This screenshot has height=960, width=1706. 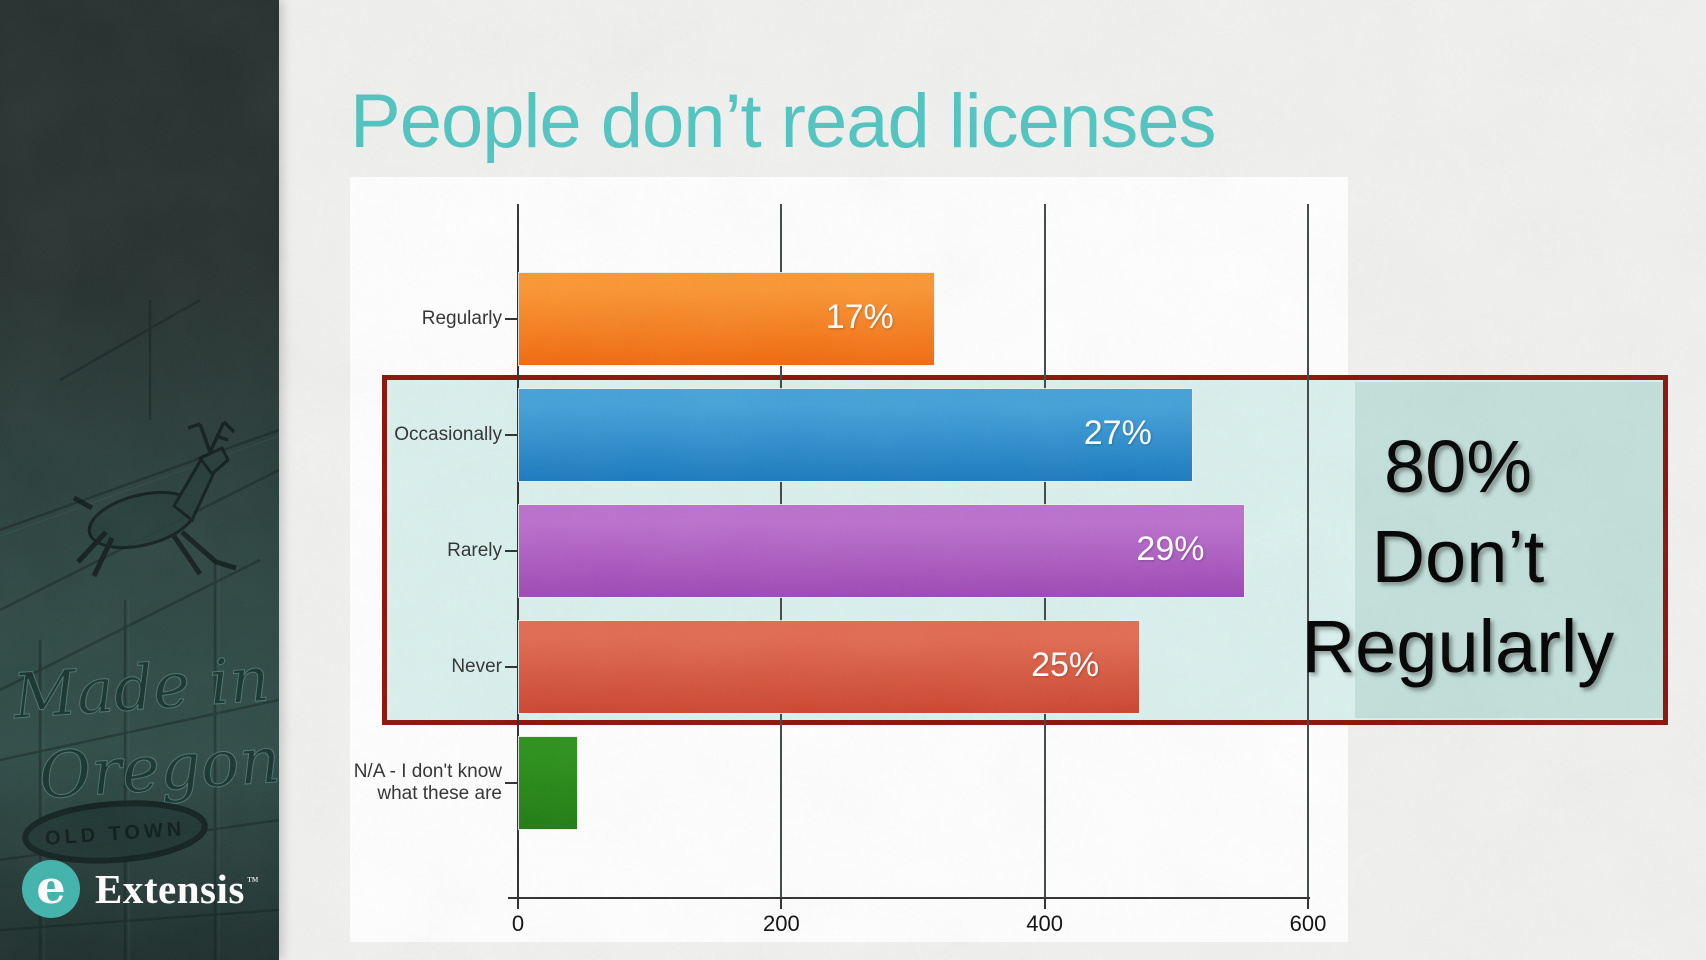 What do you see at coordinates (1308, 923) in the screenshot?
I see `x-tick-label: 600` at bounding box center [1308, 923].